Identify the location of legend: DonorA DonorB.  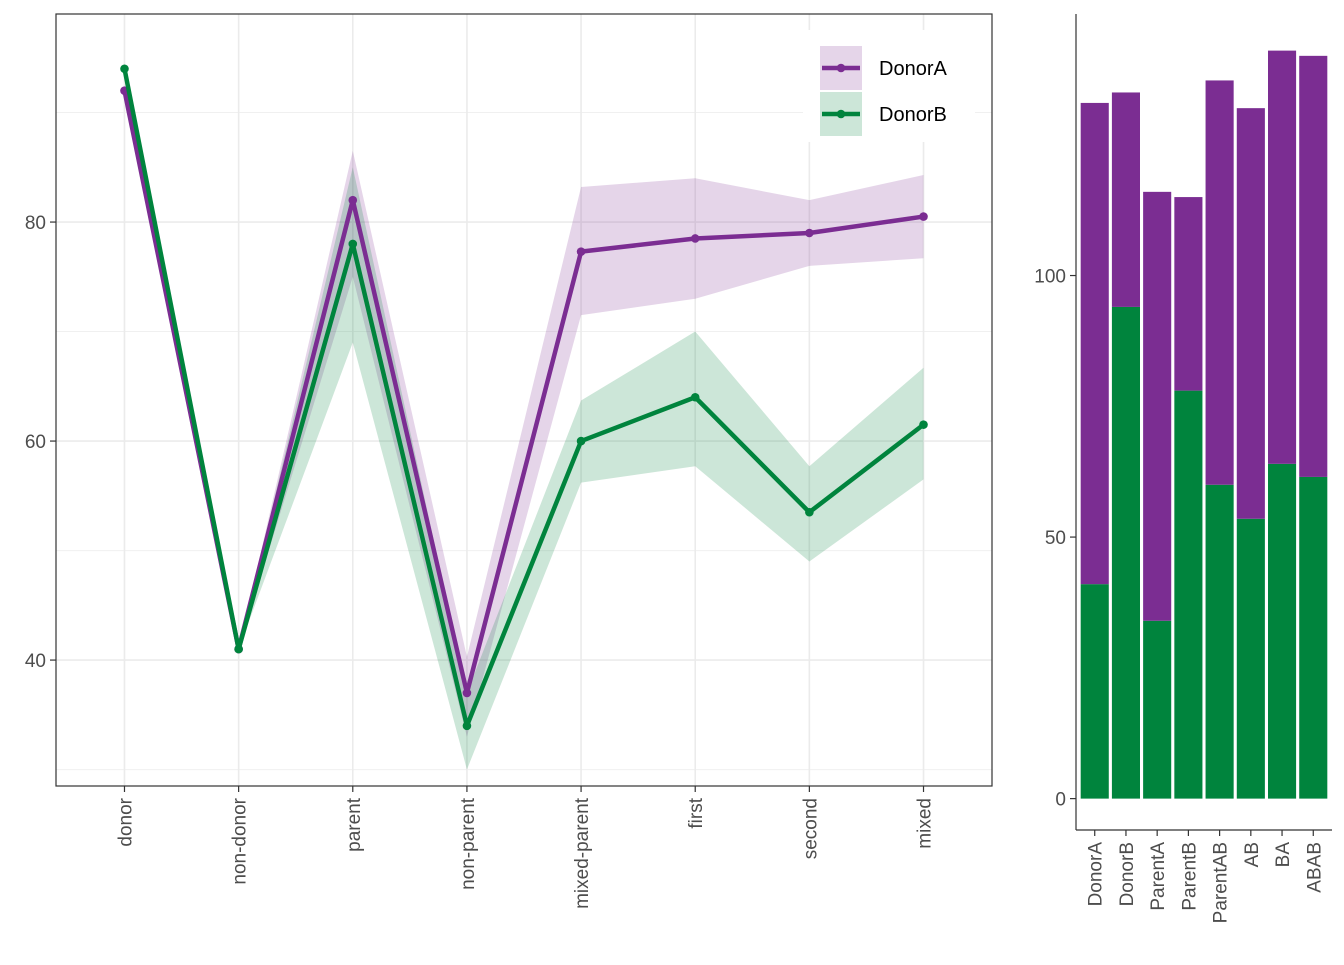
(889, 86).